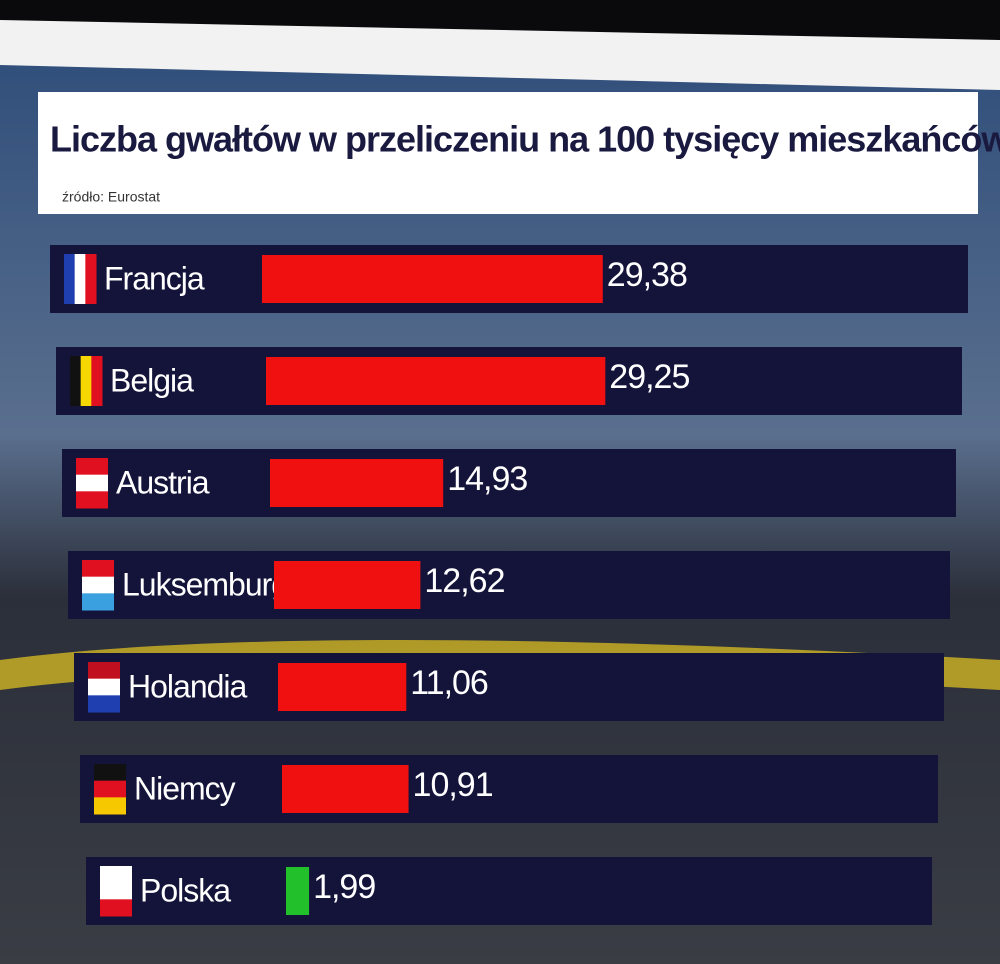 Image resolution: width=1000 pixels, height=964 pixels. What do you see at coordinates (205, 584) in the screenshot?
I see `category-label: Luksemburg` at bounding box center [205, 584].